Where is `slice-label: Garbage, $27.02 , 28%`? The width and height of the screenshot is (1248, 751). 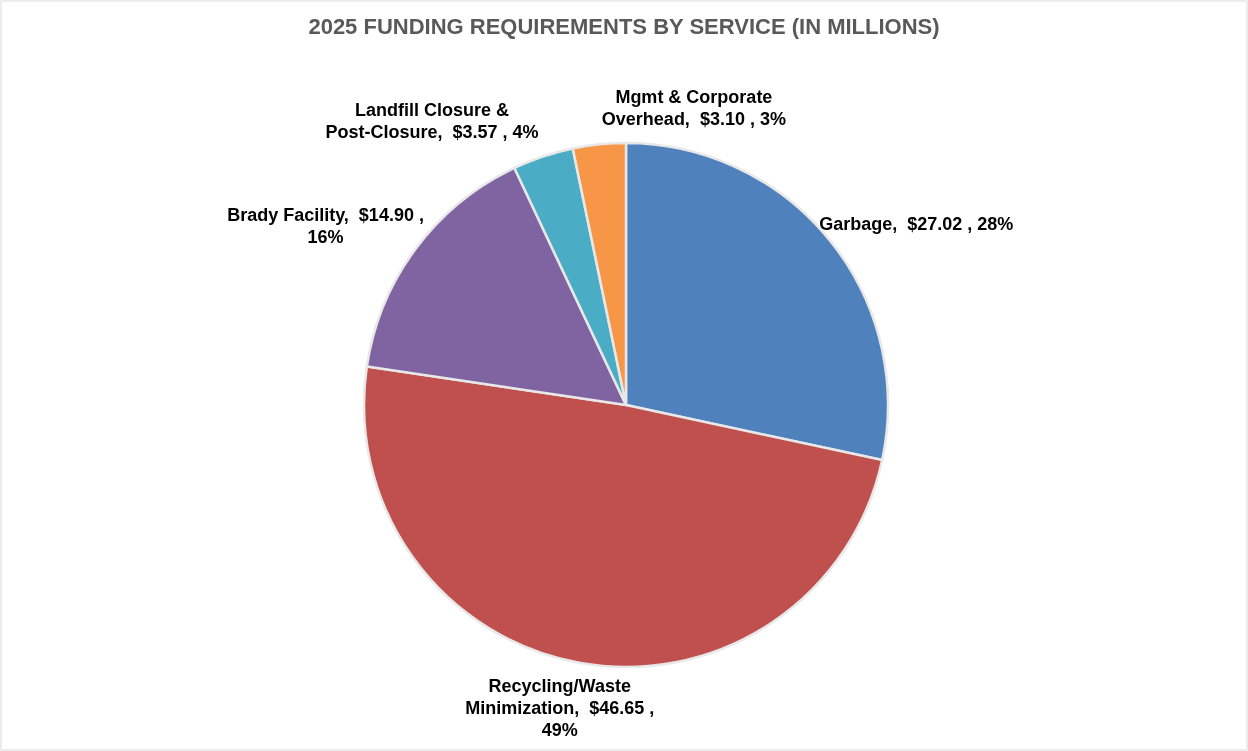
slice-label: Garbage, $27.02 , 28% is located at coordinates (916, 223).